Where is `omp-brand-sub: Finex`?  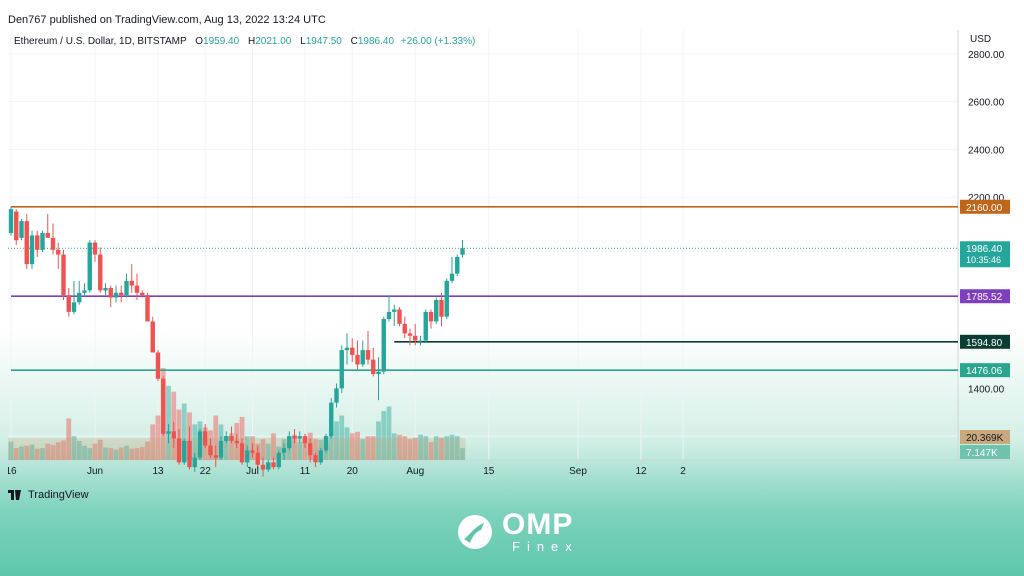
omp-brand-sub: Finex is located at coordinates (545, 546).